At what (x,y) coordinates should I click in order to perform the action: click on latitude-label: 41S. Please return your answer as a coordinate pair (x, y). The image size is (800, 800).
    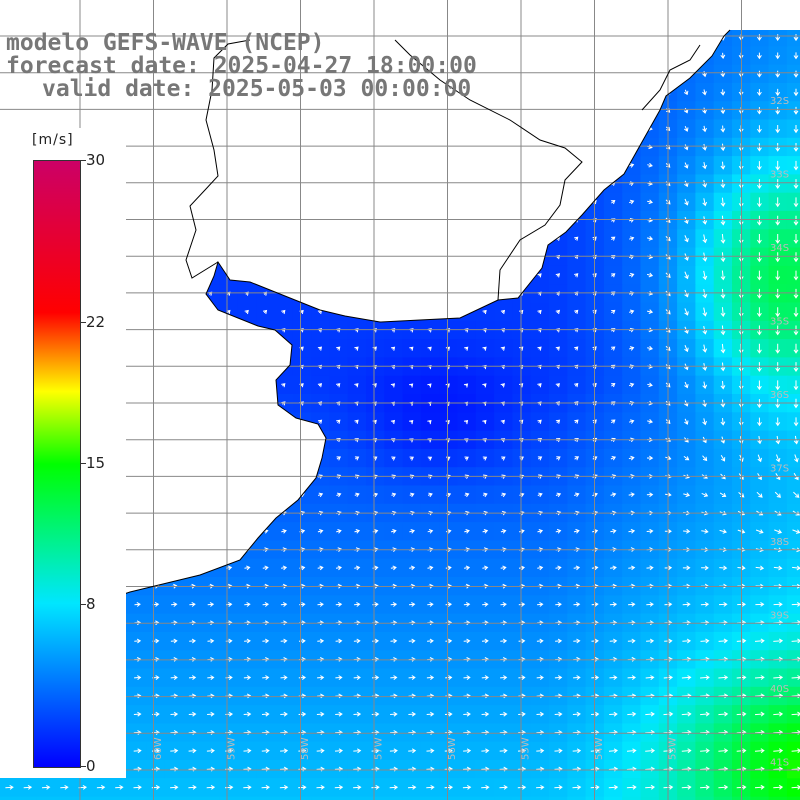
    Looking at the image, I should click on (779, 763).